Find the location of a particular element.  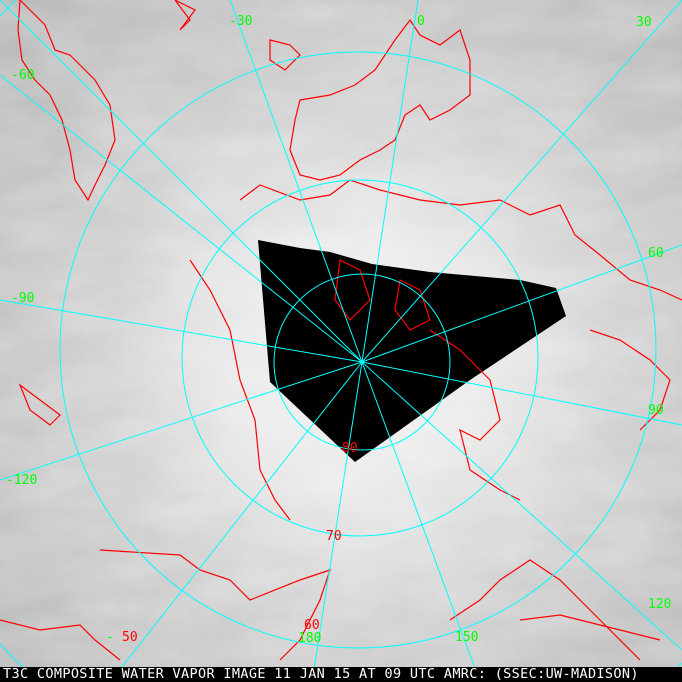

lat-label-60: 60 is located at coordinates (312, 625).